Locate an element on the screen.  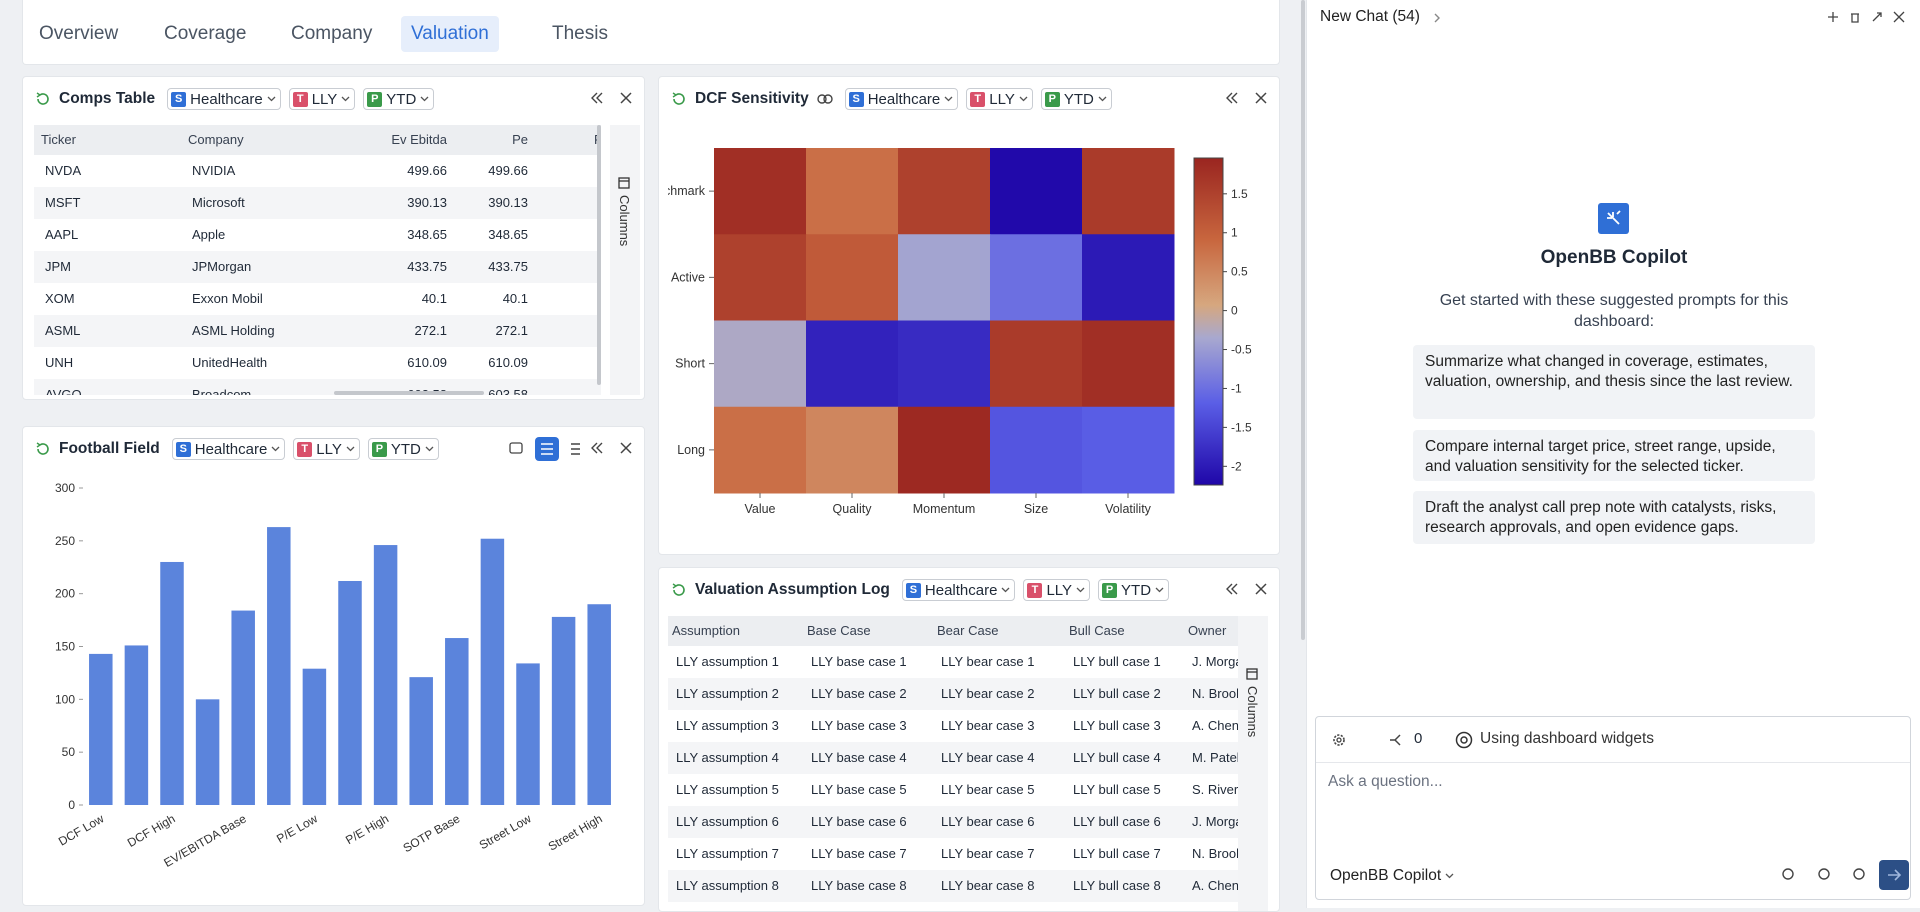
filter-label: LLY is located at coordinates (1059, 590).